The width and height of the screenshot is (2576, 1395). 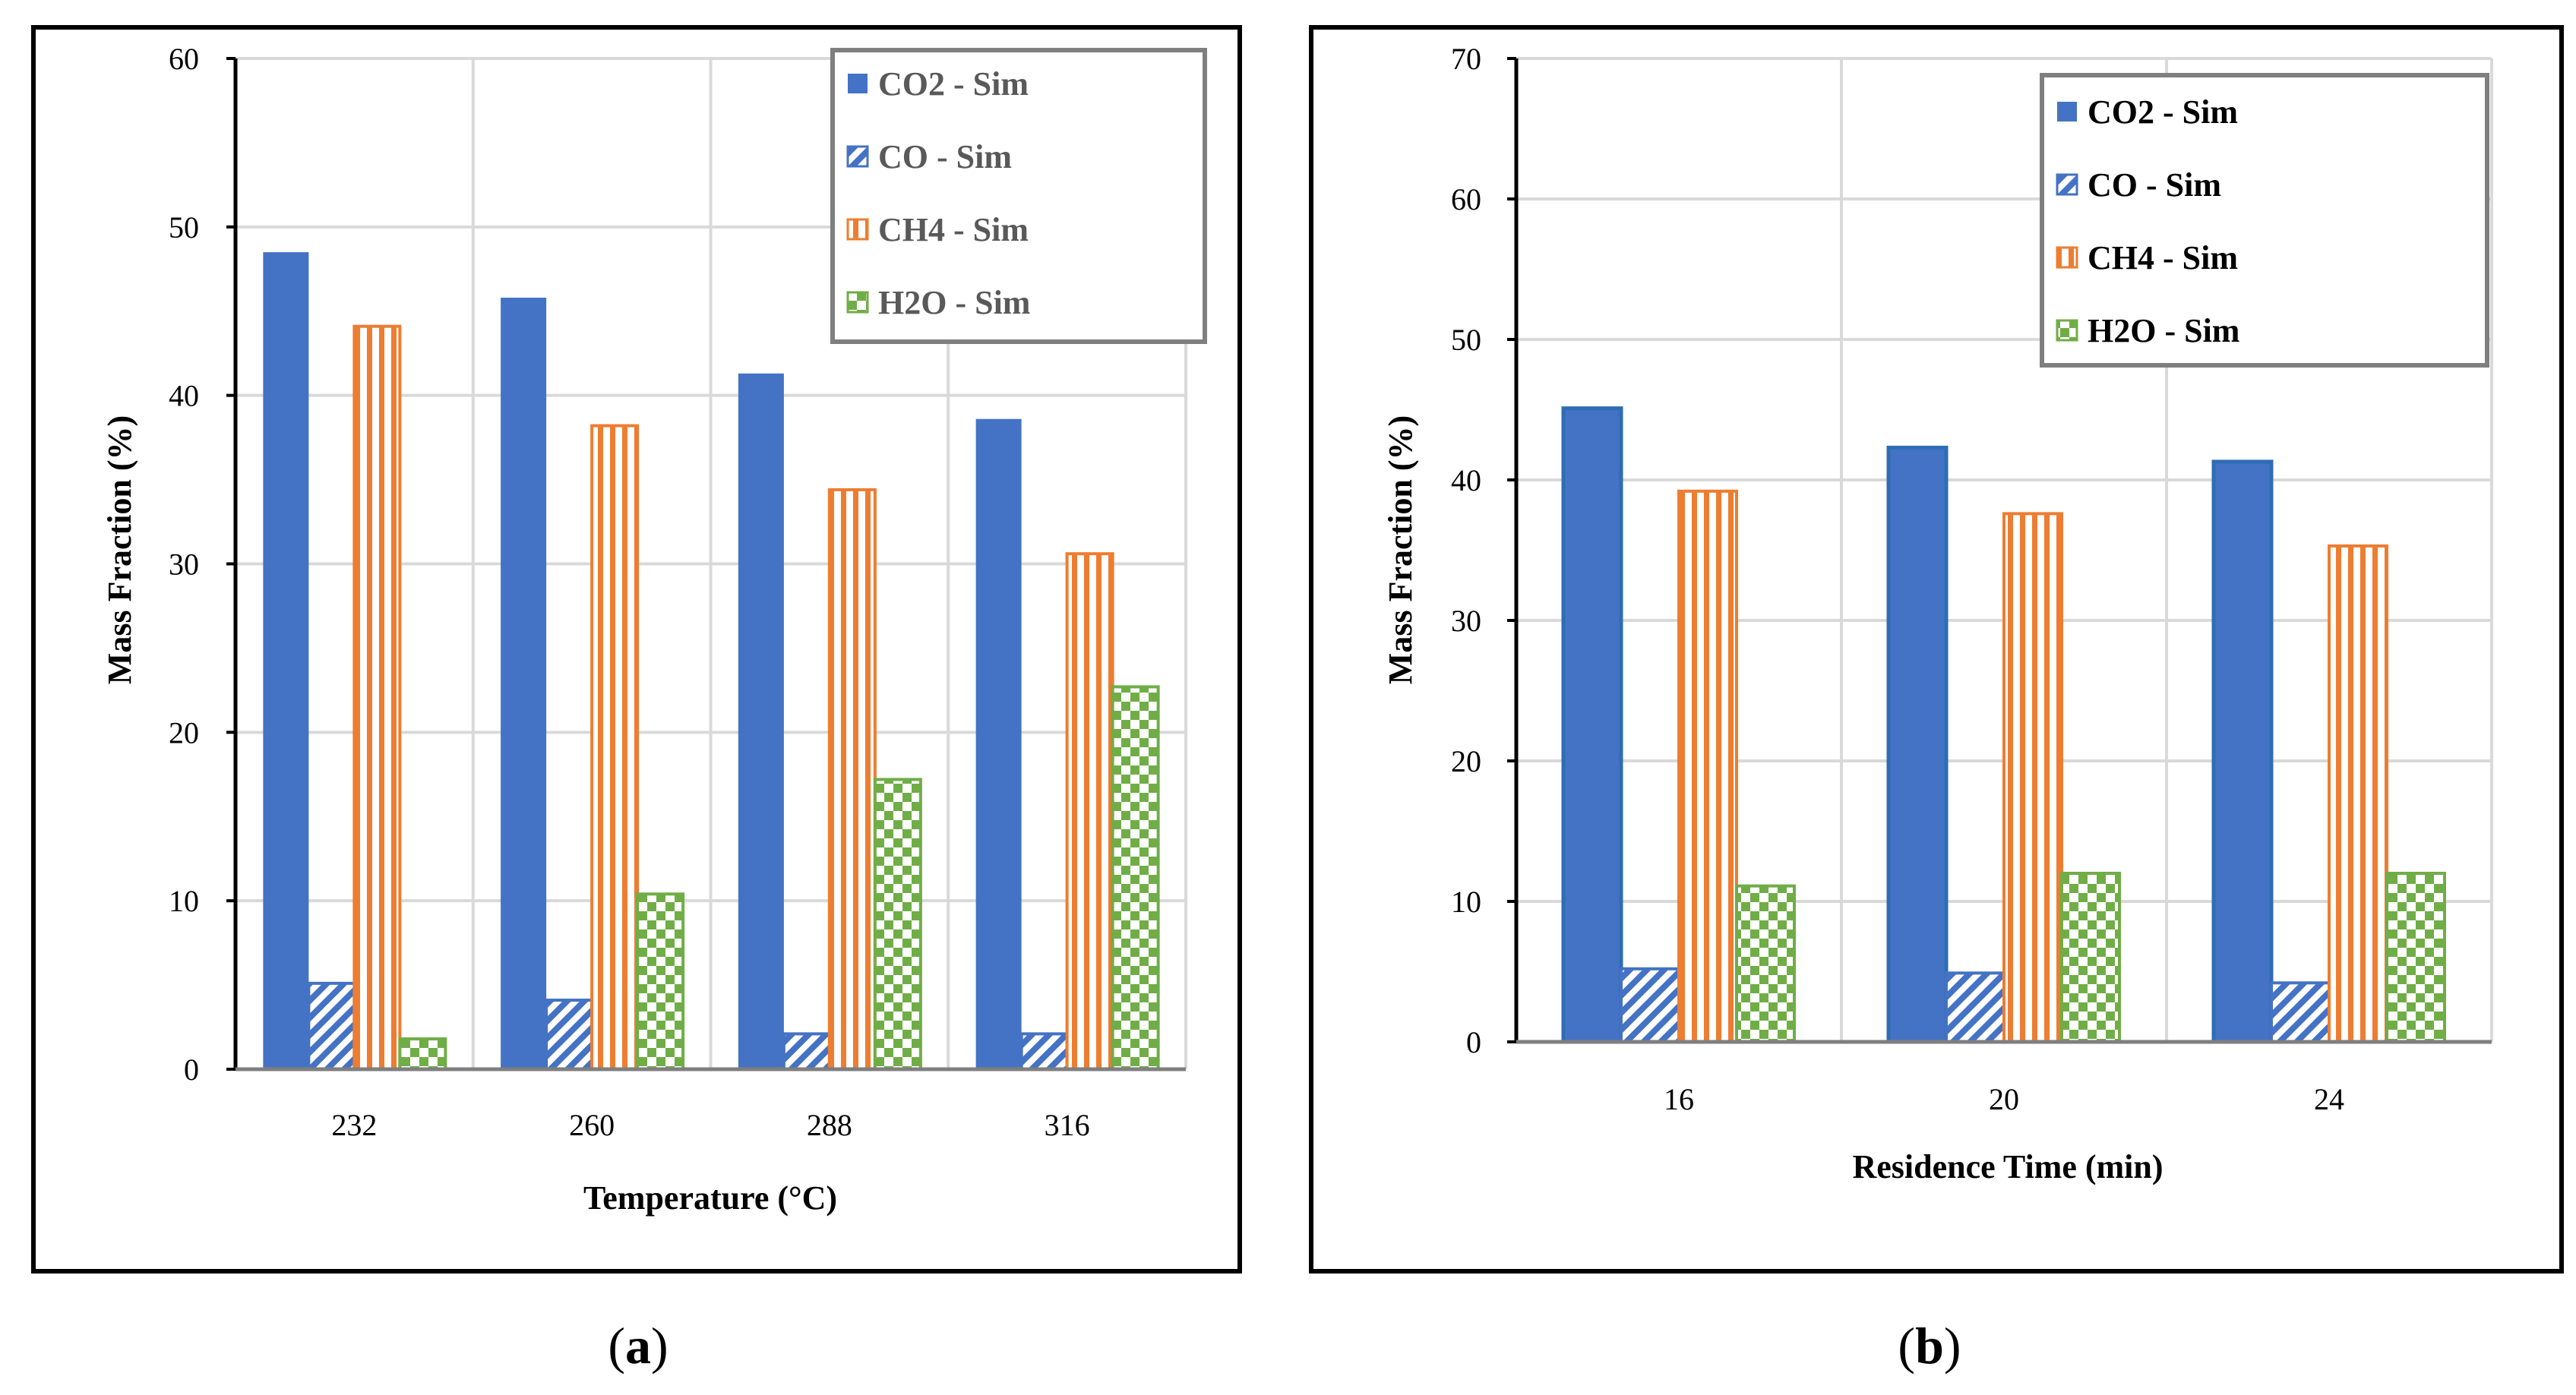 What do you see at coordinates (2264, 220) in the screenshot?
I see `panel-b-legend` at bounding box center [2264, 220].